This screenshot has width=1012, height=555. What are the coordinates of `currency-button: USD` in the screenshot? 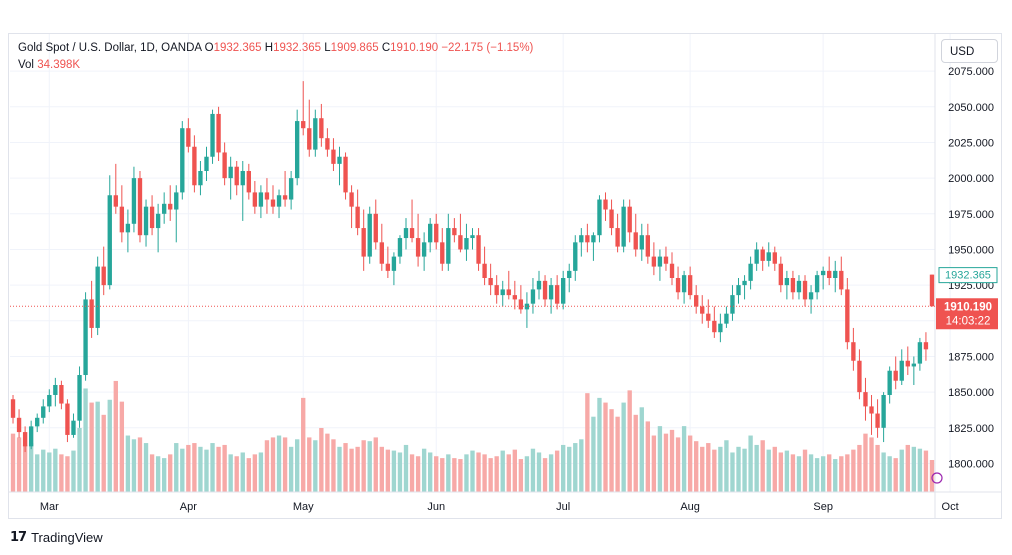 It's located at (969, 51).